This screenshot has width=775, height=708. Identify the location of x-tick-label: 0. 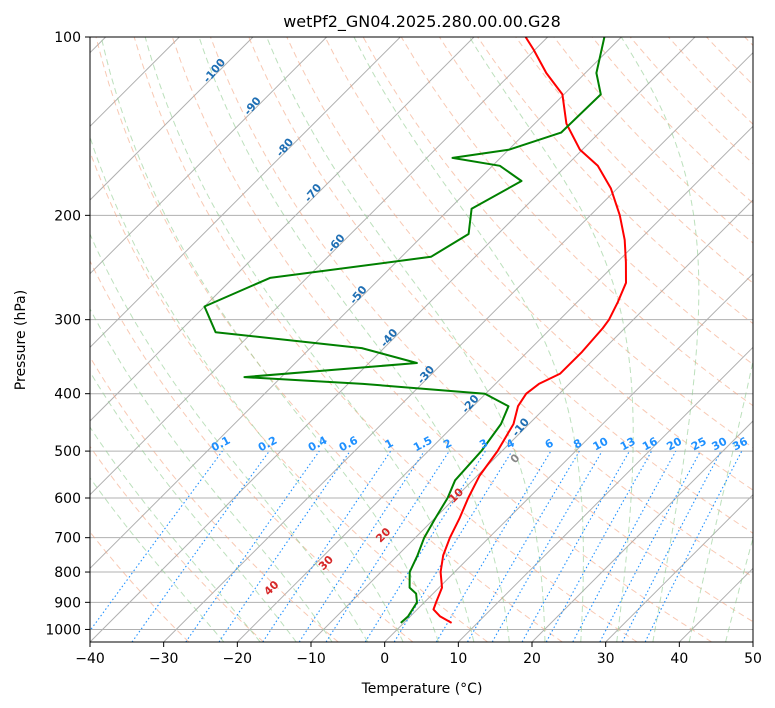
(384, 659).